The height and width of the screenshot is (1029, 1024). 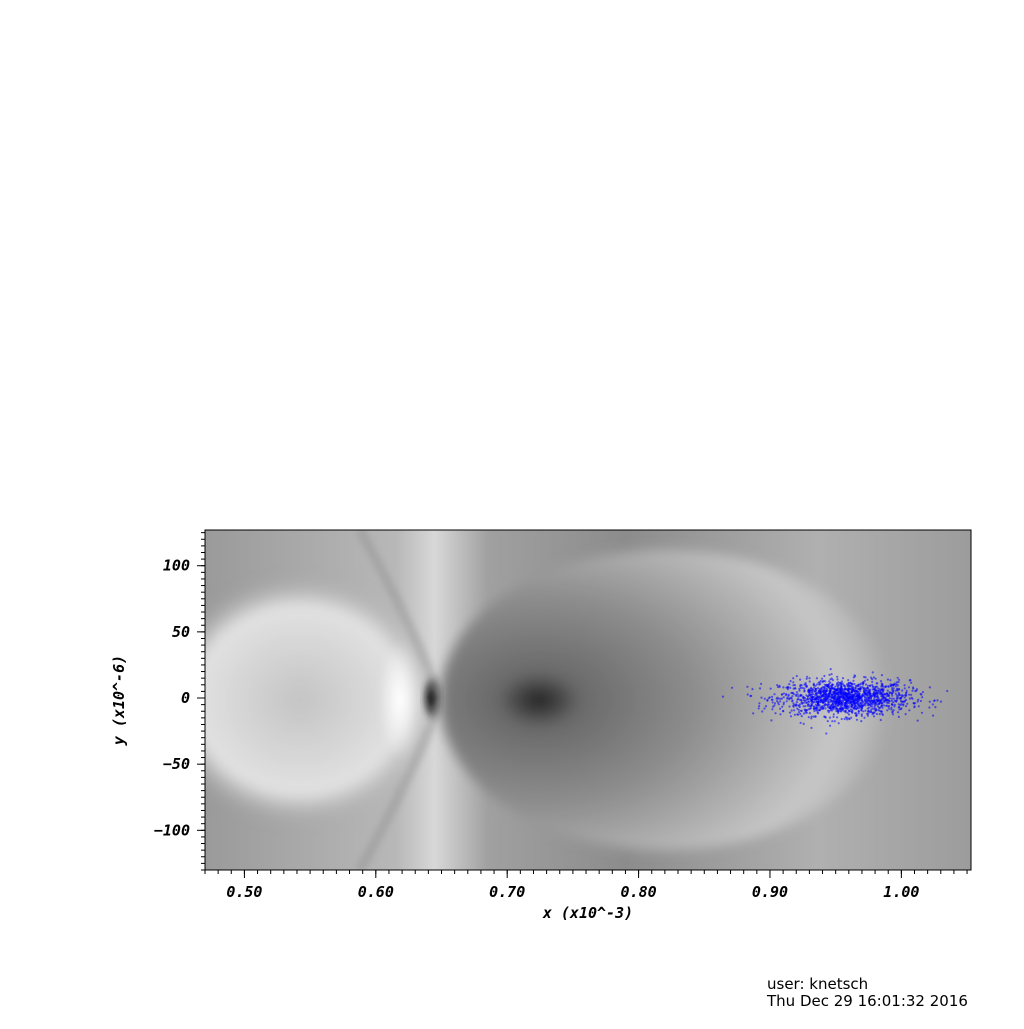 What do you see at coordinates (507, 892) in the screenshot?
I see `x-tick-label: 0.70` at bounding box center [507, 892].